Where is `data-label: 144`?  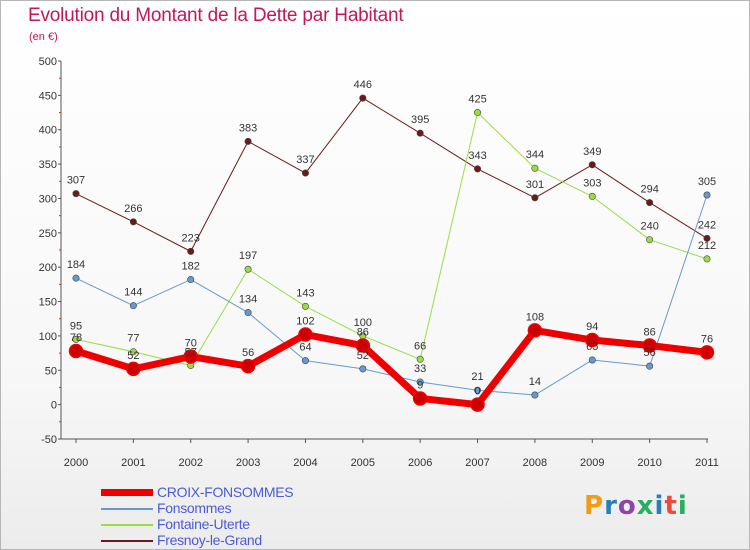 data-label: 144 is located at coordinates (133, 293).